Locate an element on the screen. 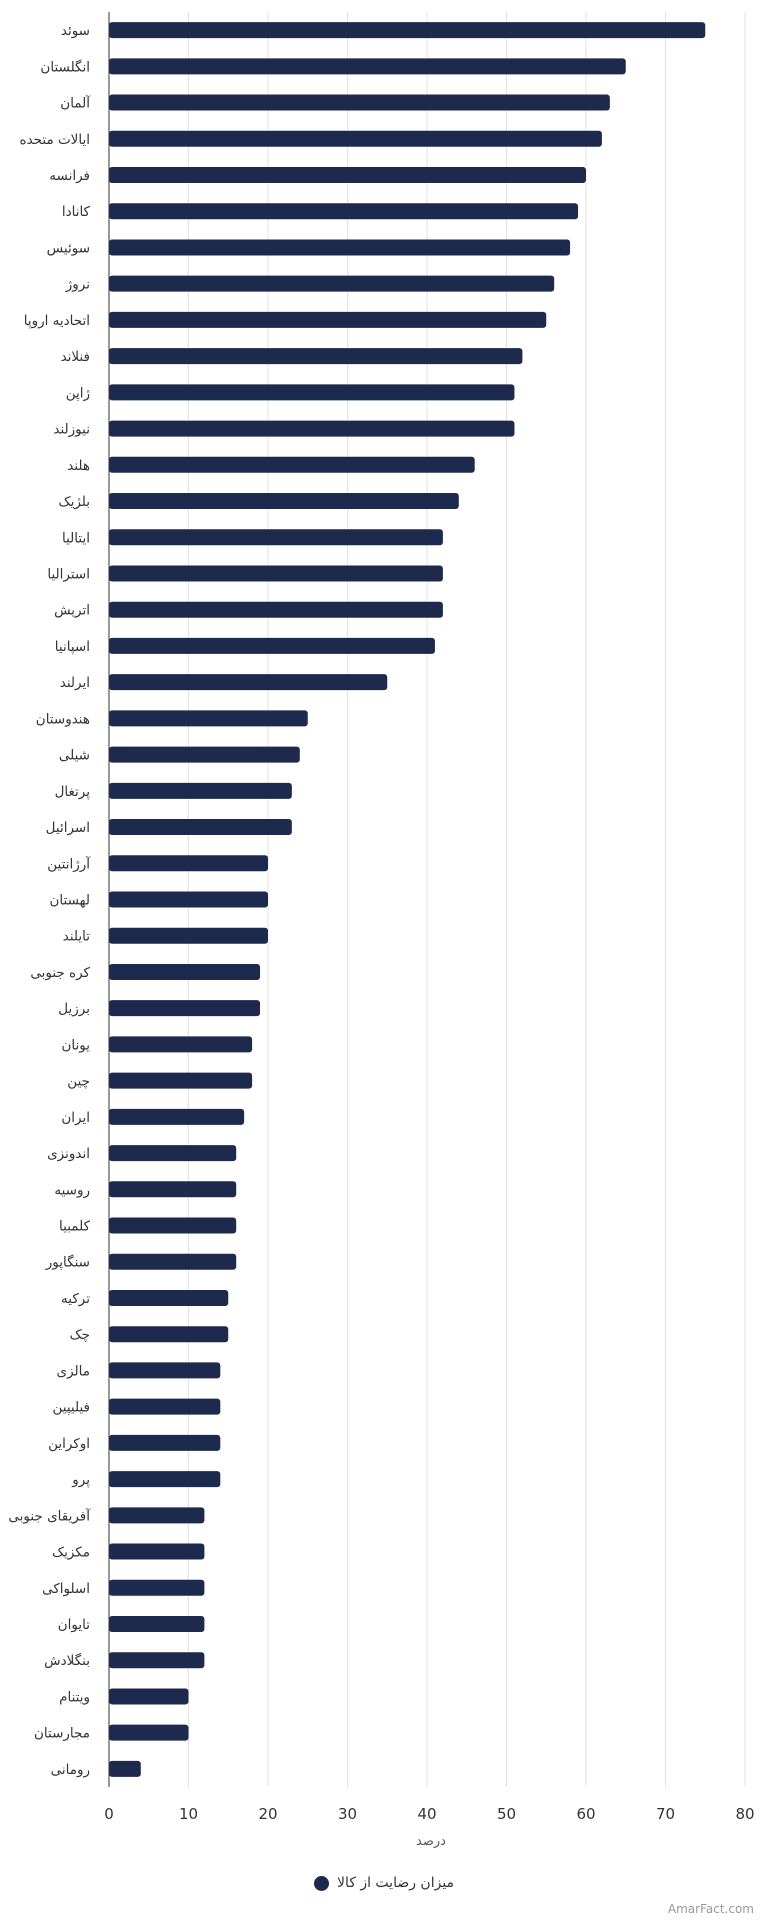  category-label: فیلیپین is located at coordinates (72, 1408).